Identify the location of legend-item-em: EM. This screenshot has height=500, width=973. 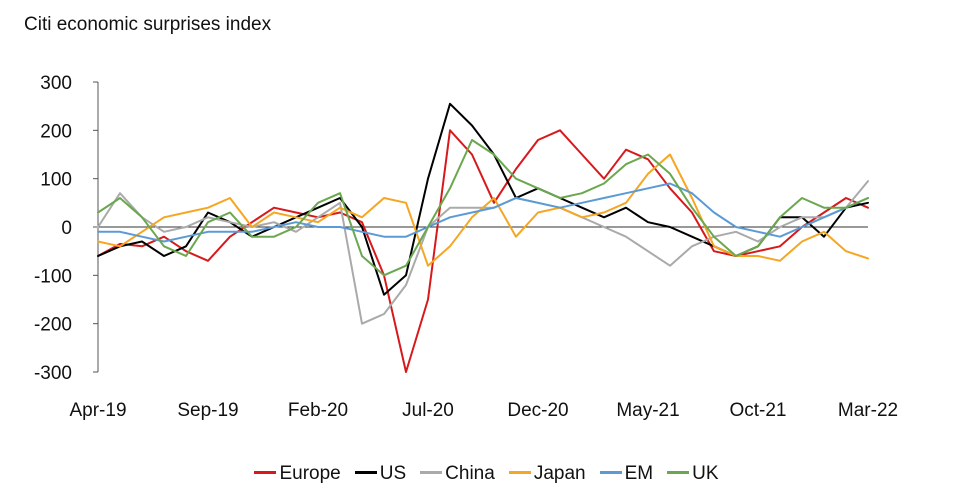
(626, 474).